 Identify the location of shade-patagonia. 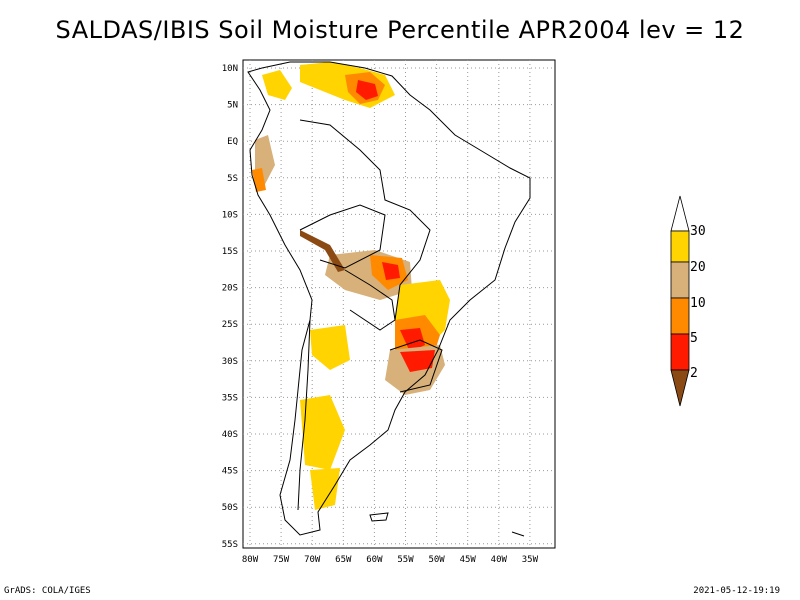
(325, 489).